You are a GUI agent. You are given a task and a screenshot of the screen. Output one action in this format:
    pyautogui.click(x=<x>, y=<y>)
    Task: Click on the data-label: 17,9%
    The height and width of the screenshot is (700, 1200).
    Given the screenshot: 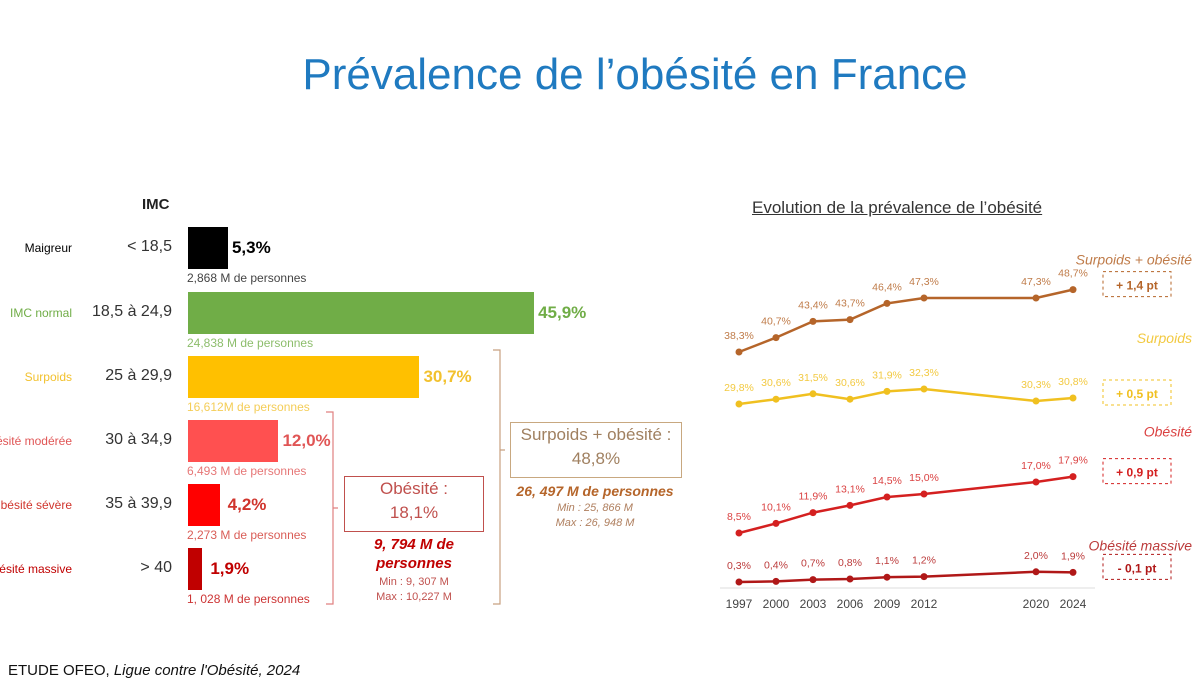 What is the action you would take?
    pyautogui.click(x=1073, y=461)
    